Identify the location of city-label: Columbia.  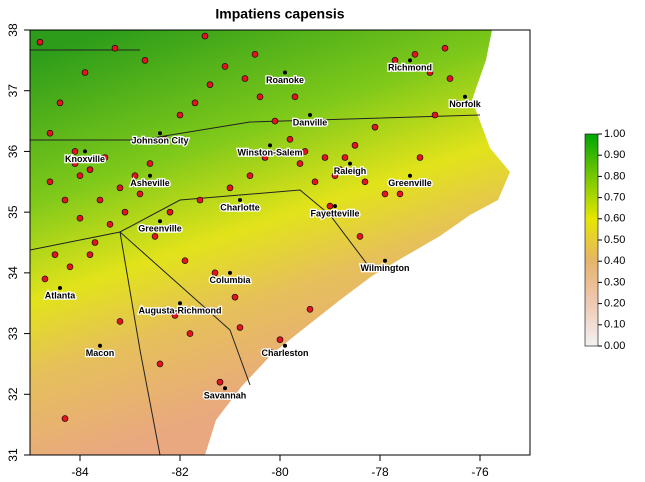
(230, 280).